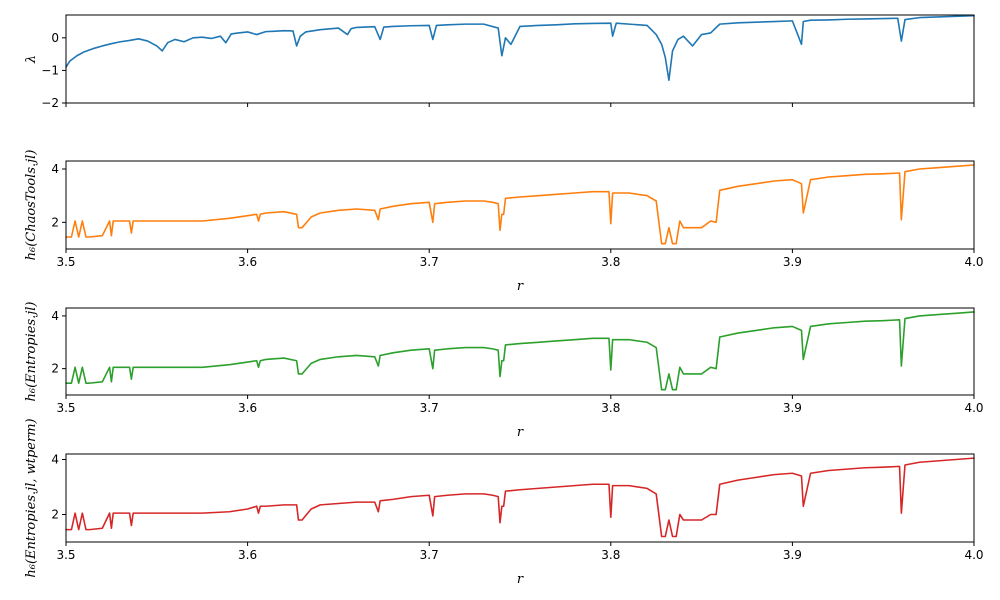 The width and height of the screenshot is (1000, 600). I want to click on y-tick-label: 0, so click(55, 38).